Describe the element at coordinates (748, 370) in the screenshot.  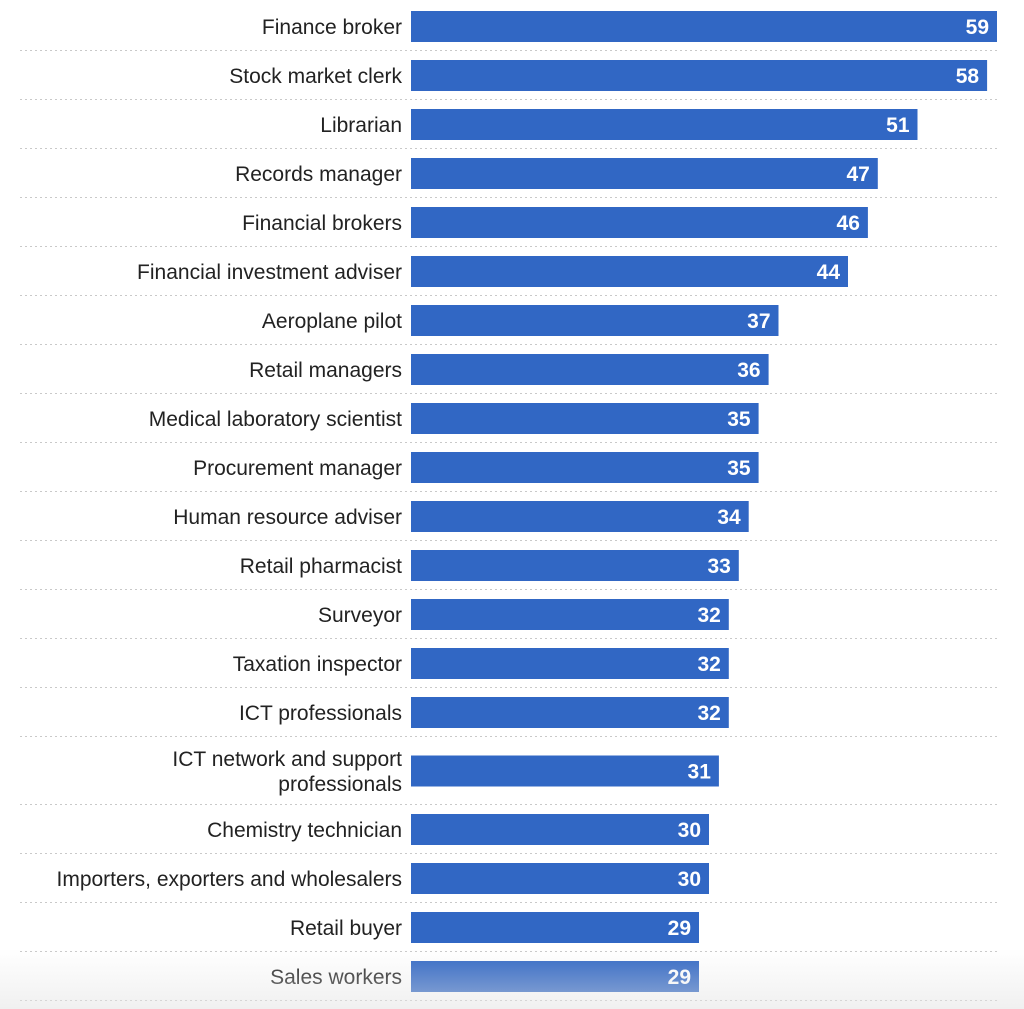
I see `bar-value-label: 36` at that location.